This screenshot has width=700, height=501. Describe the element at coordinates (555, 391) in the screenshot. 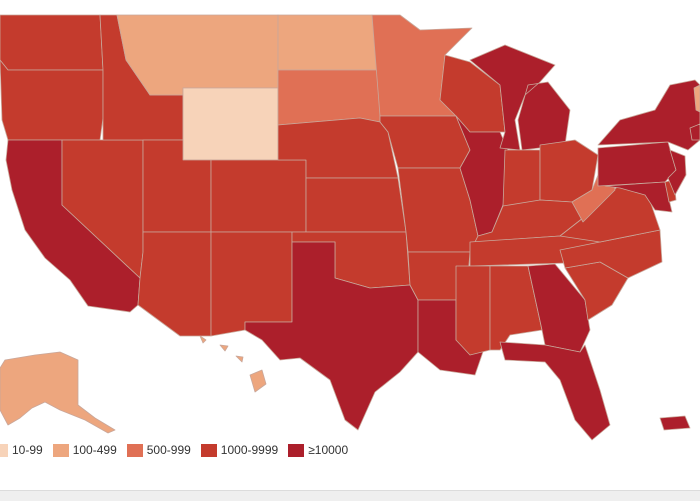

I see `state-FL` at that location.